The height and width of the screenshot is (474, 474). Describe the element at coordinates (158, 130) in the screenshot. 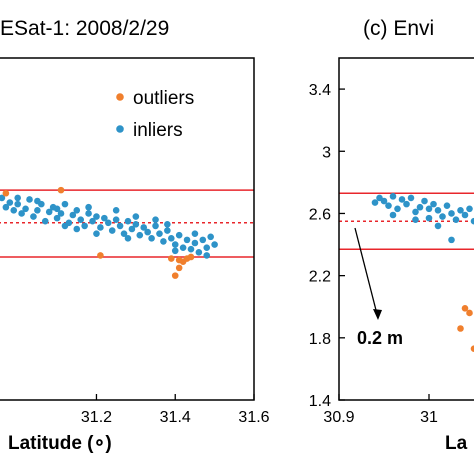

I see `legend-inliers-label: inliers` at that location.